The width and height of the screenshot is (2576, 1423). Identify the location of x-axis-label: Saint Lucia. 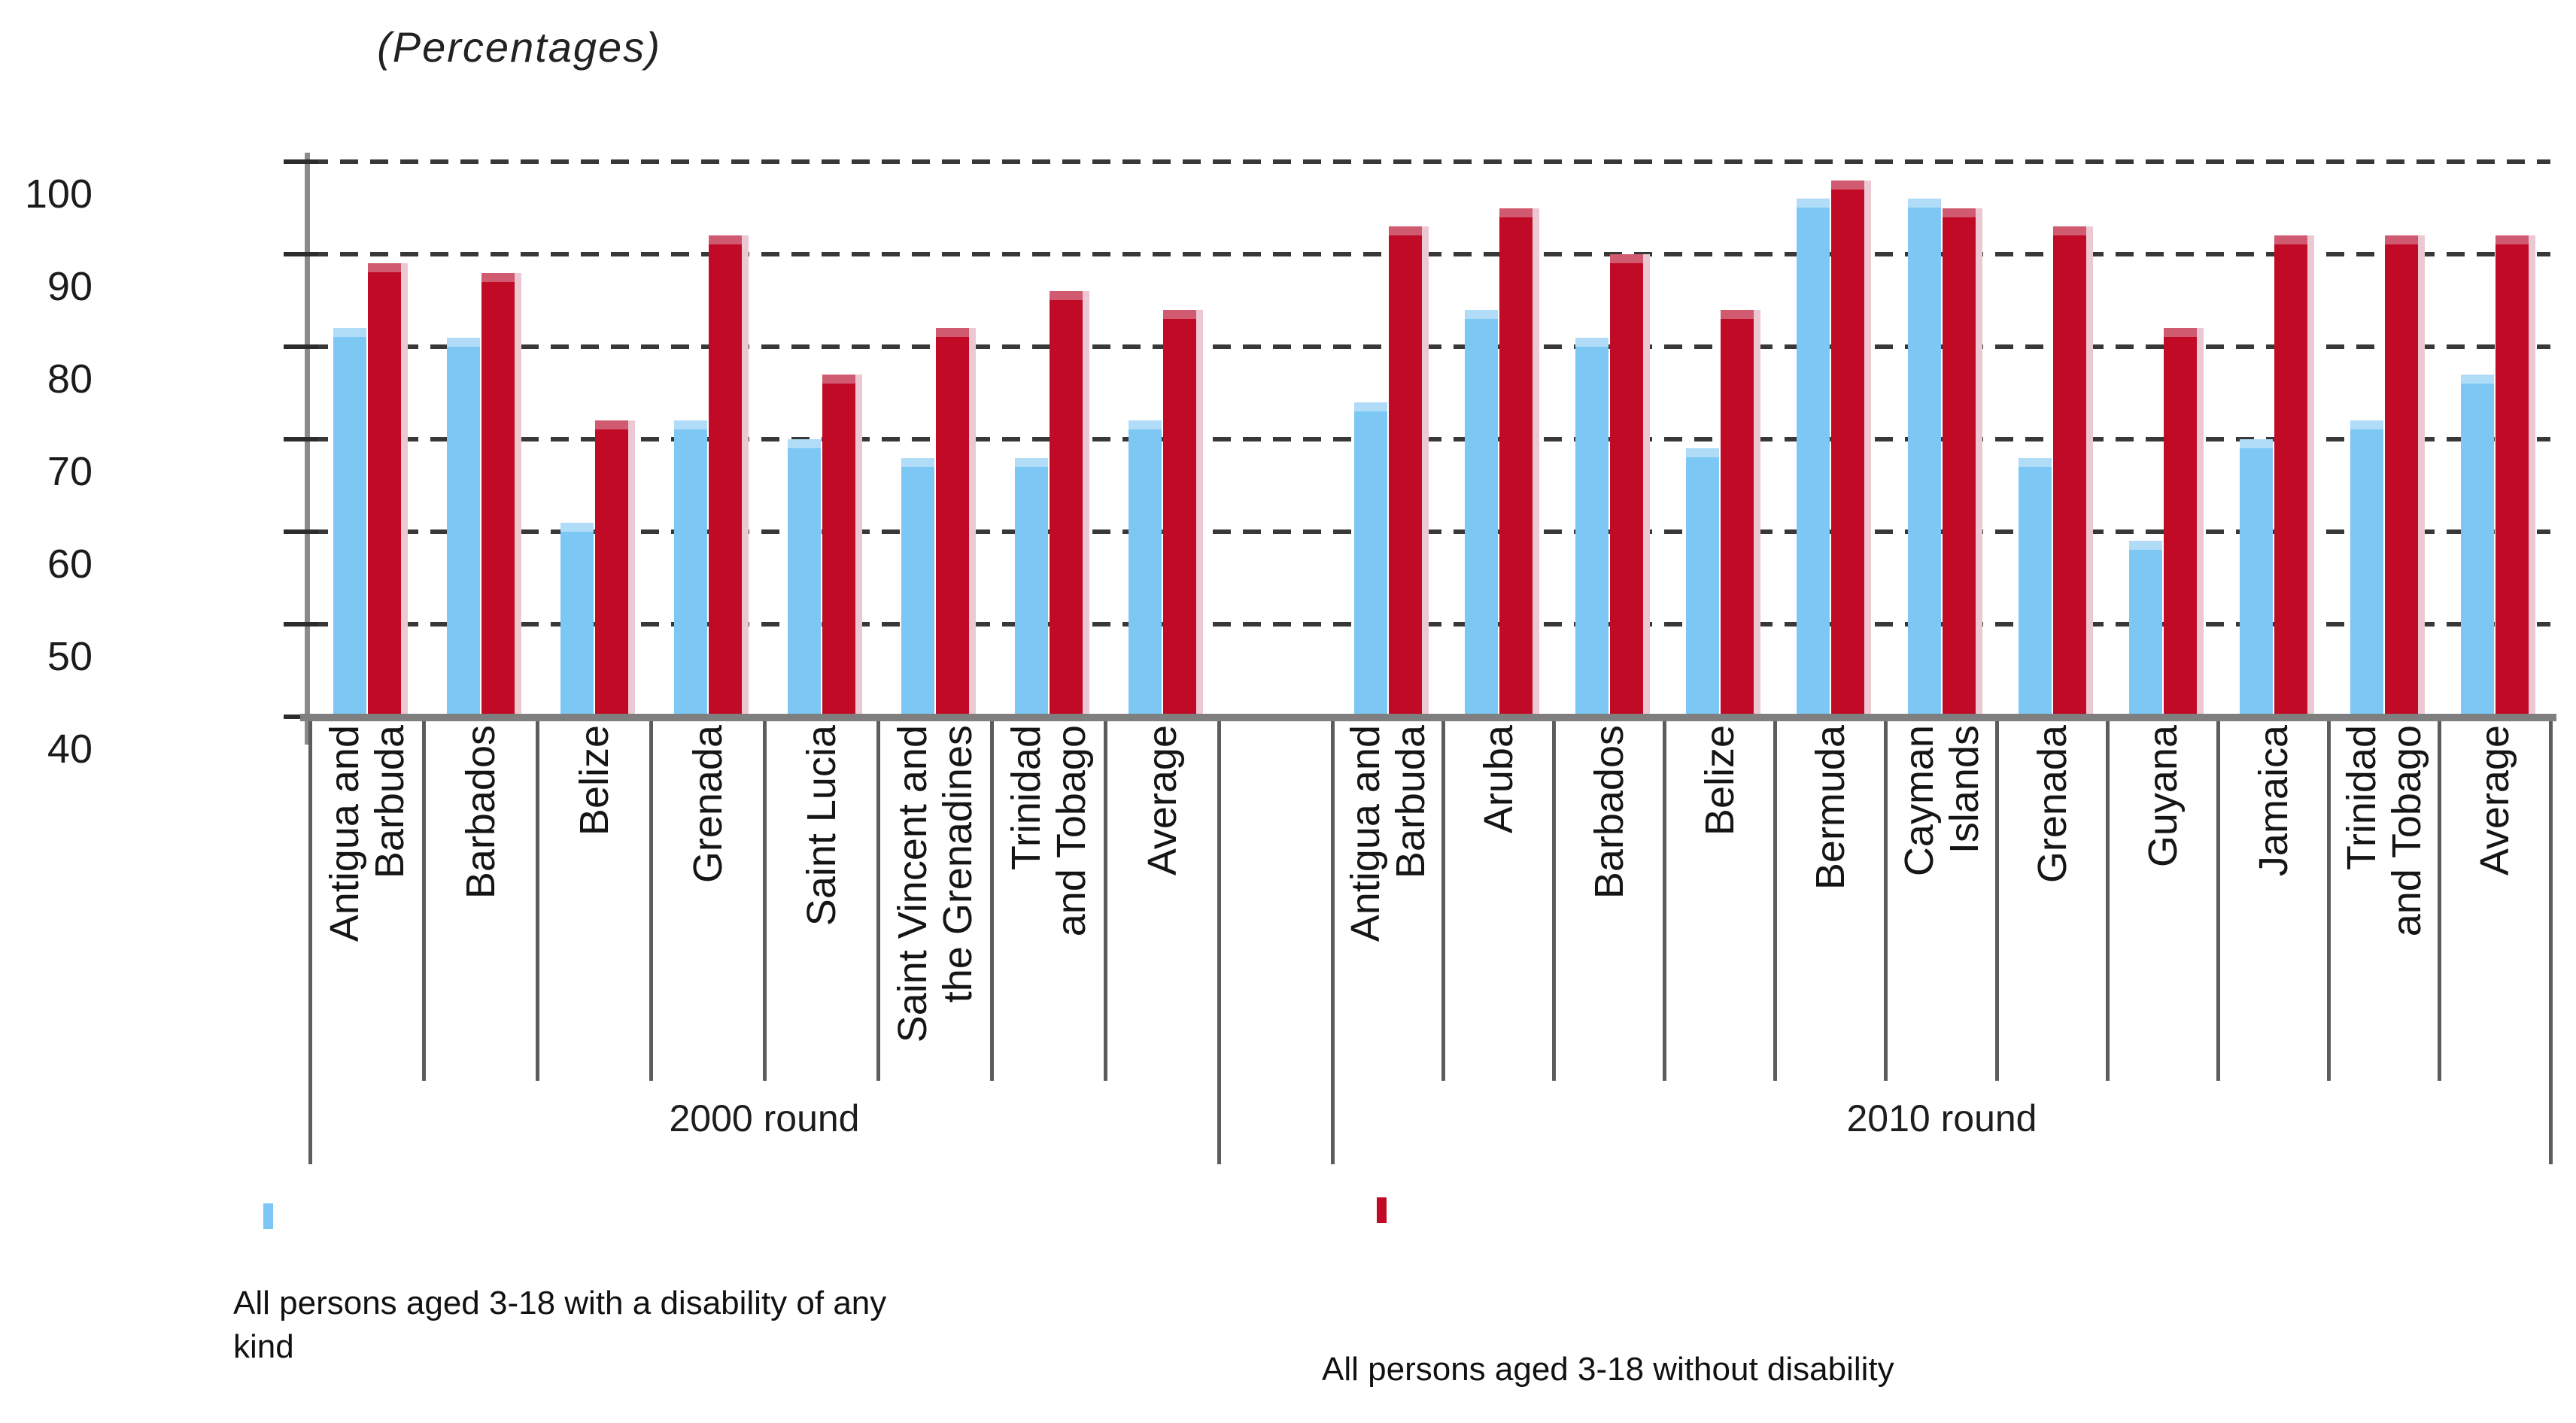
(821, 826).